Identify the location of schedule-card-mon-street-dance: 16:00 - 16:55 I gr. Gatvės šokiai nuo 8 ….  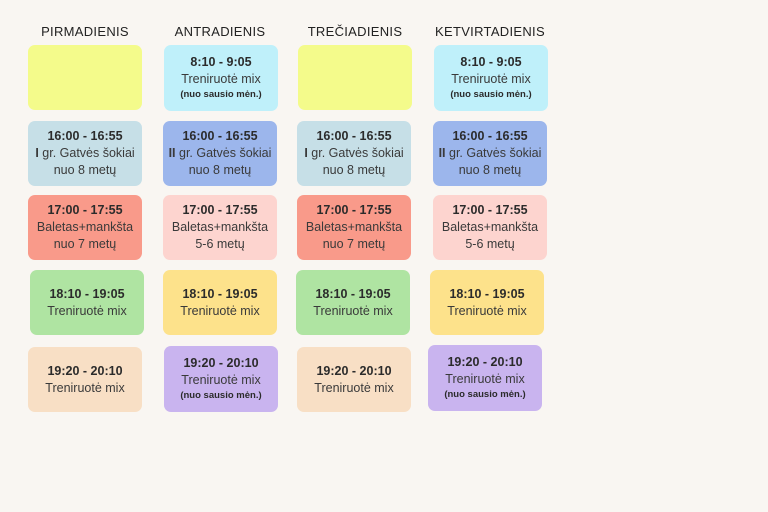
(85, 153).